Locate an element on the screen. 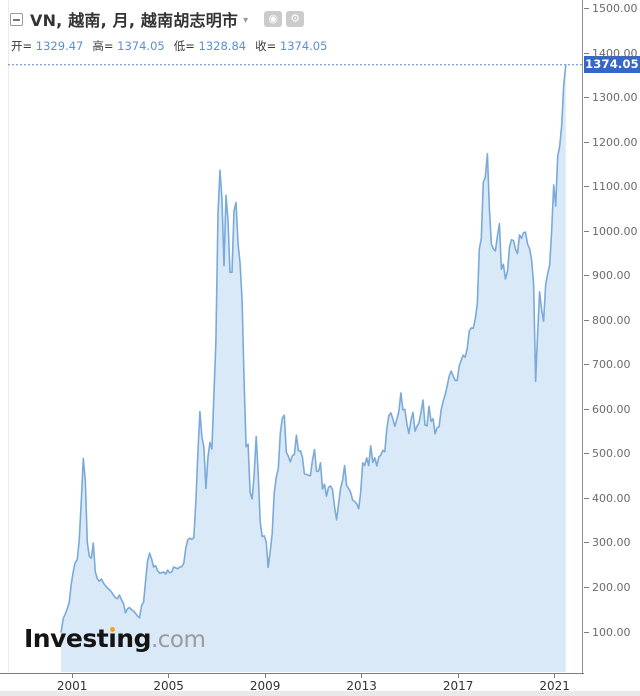 The image size is (640, 696). date-tick-label: 2013 is located at coordinates (361, 686).